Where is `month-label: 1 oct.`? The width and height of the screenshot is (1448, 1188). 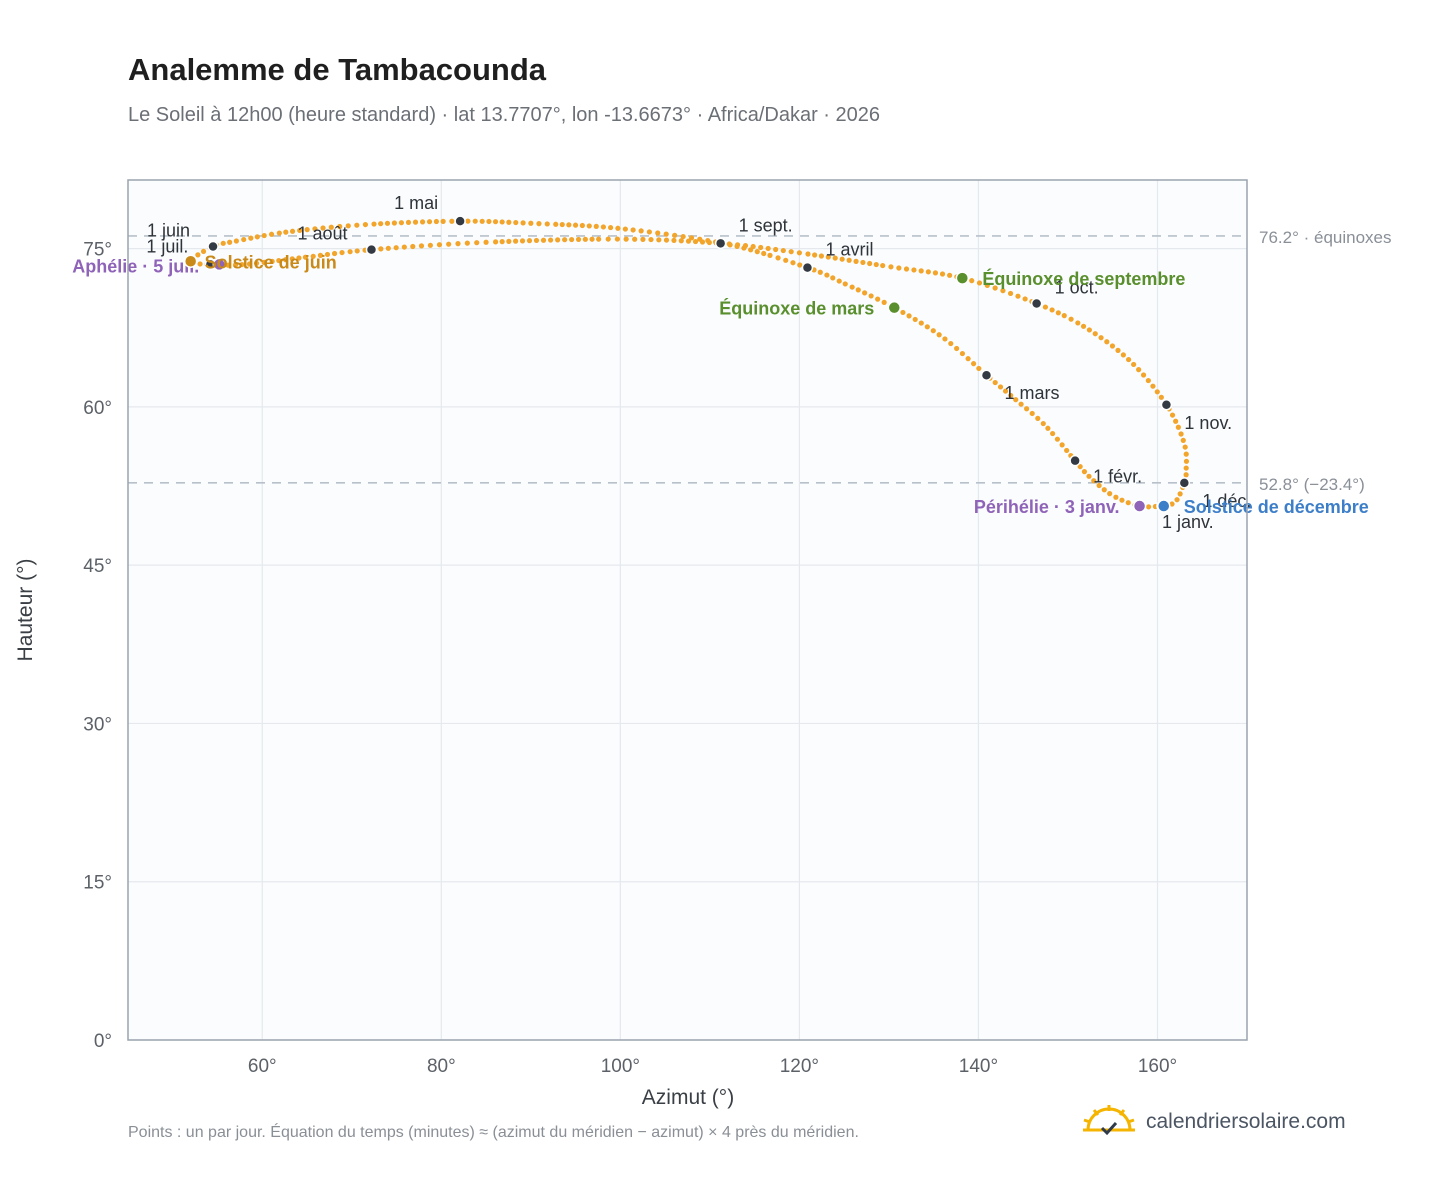 month-label: 1 oct. is located at coordinates (1077, 287).